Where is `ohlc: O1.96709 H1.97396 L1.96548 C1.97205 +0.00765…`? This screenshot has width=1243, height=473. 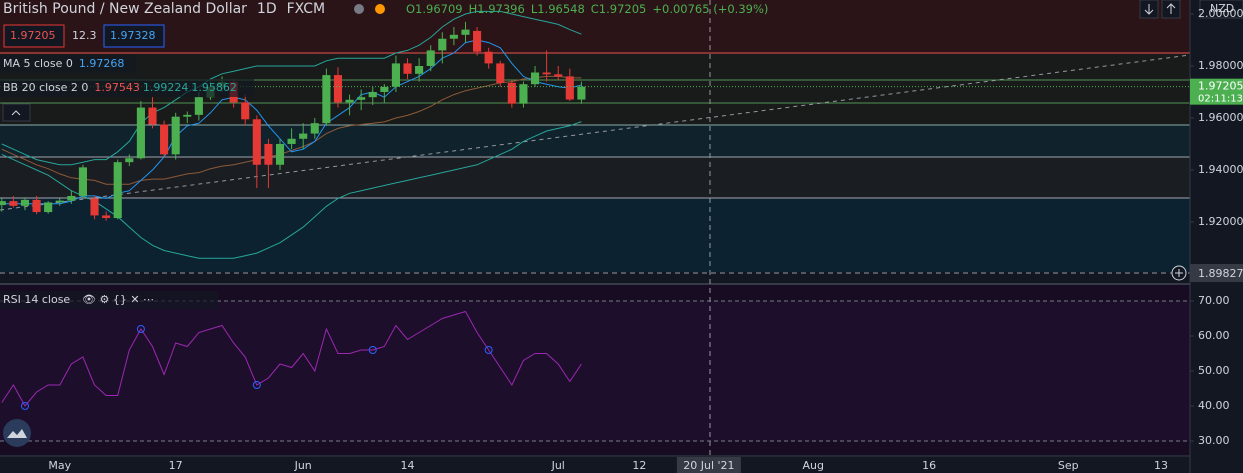
ohlc: O1.96709 H1.97396 L1.96548 C1.97205 +0.00765… is located at coordinates (587, 9).